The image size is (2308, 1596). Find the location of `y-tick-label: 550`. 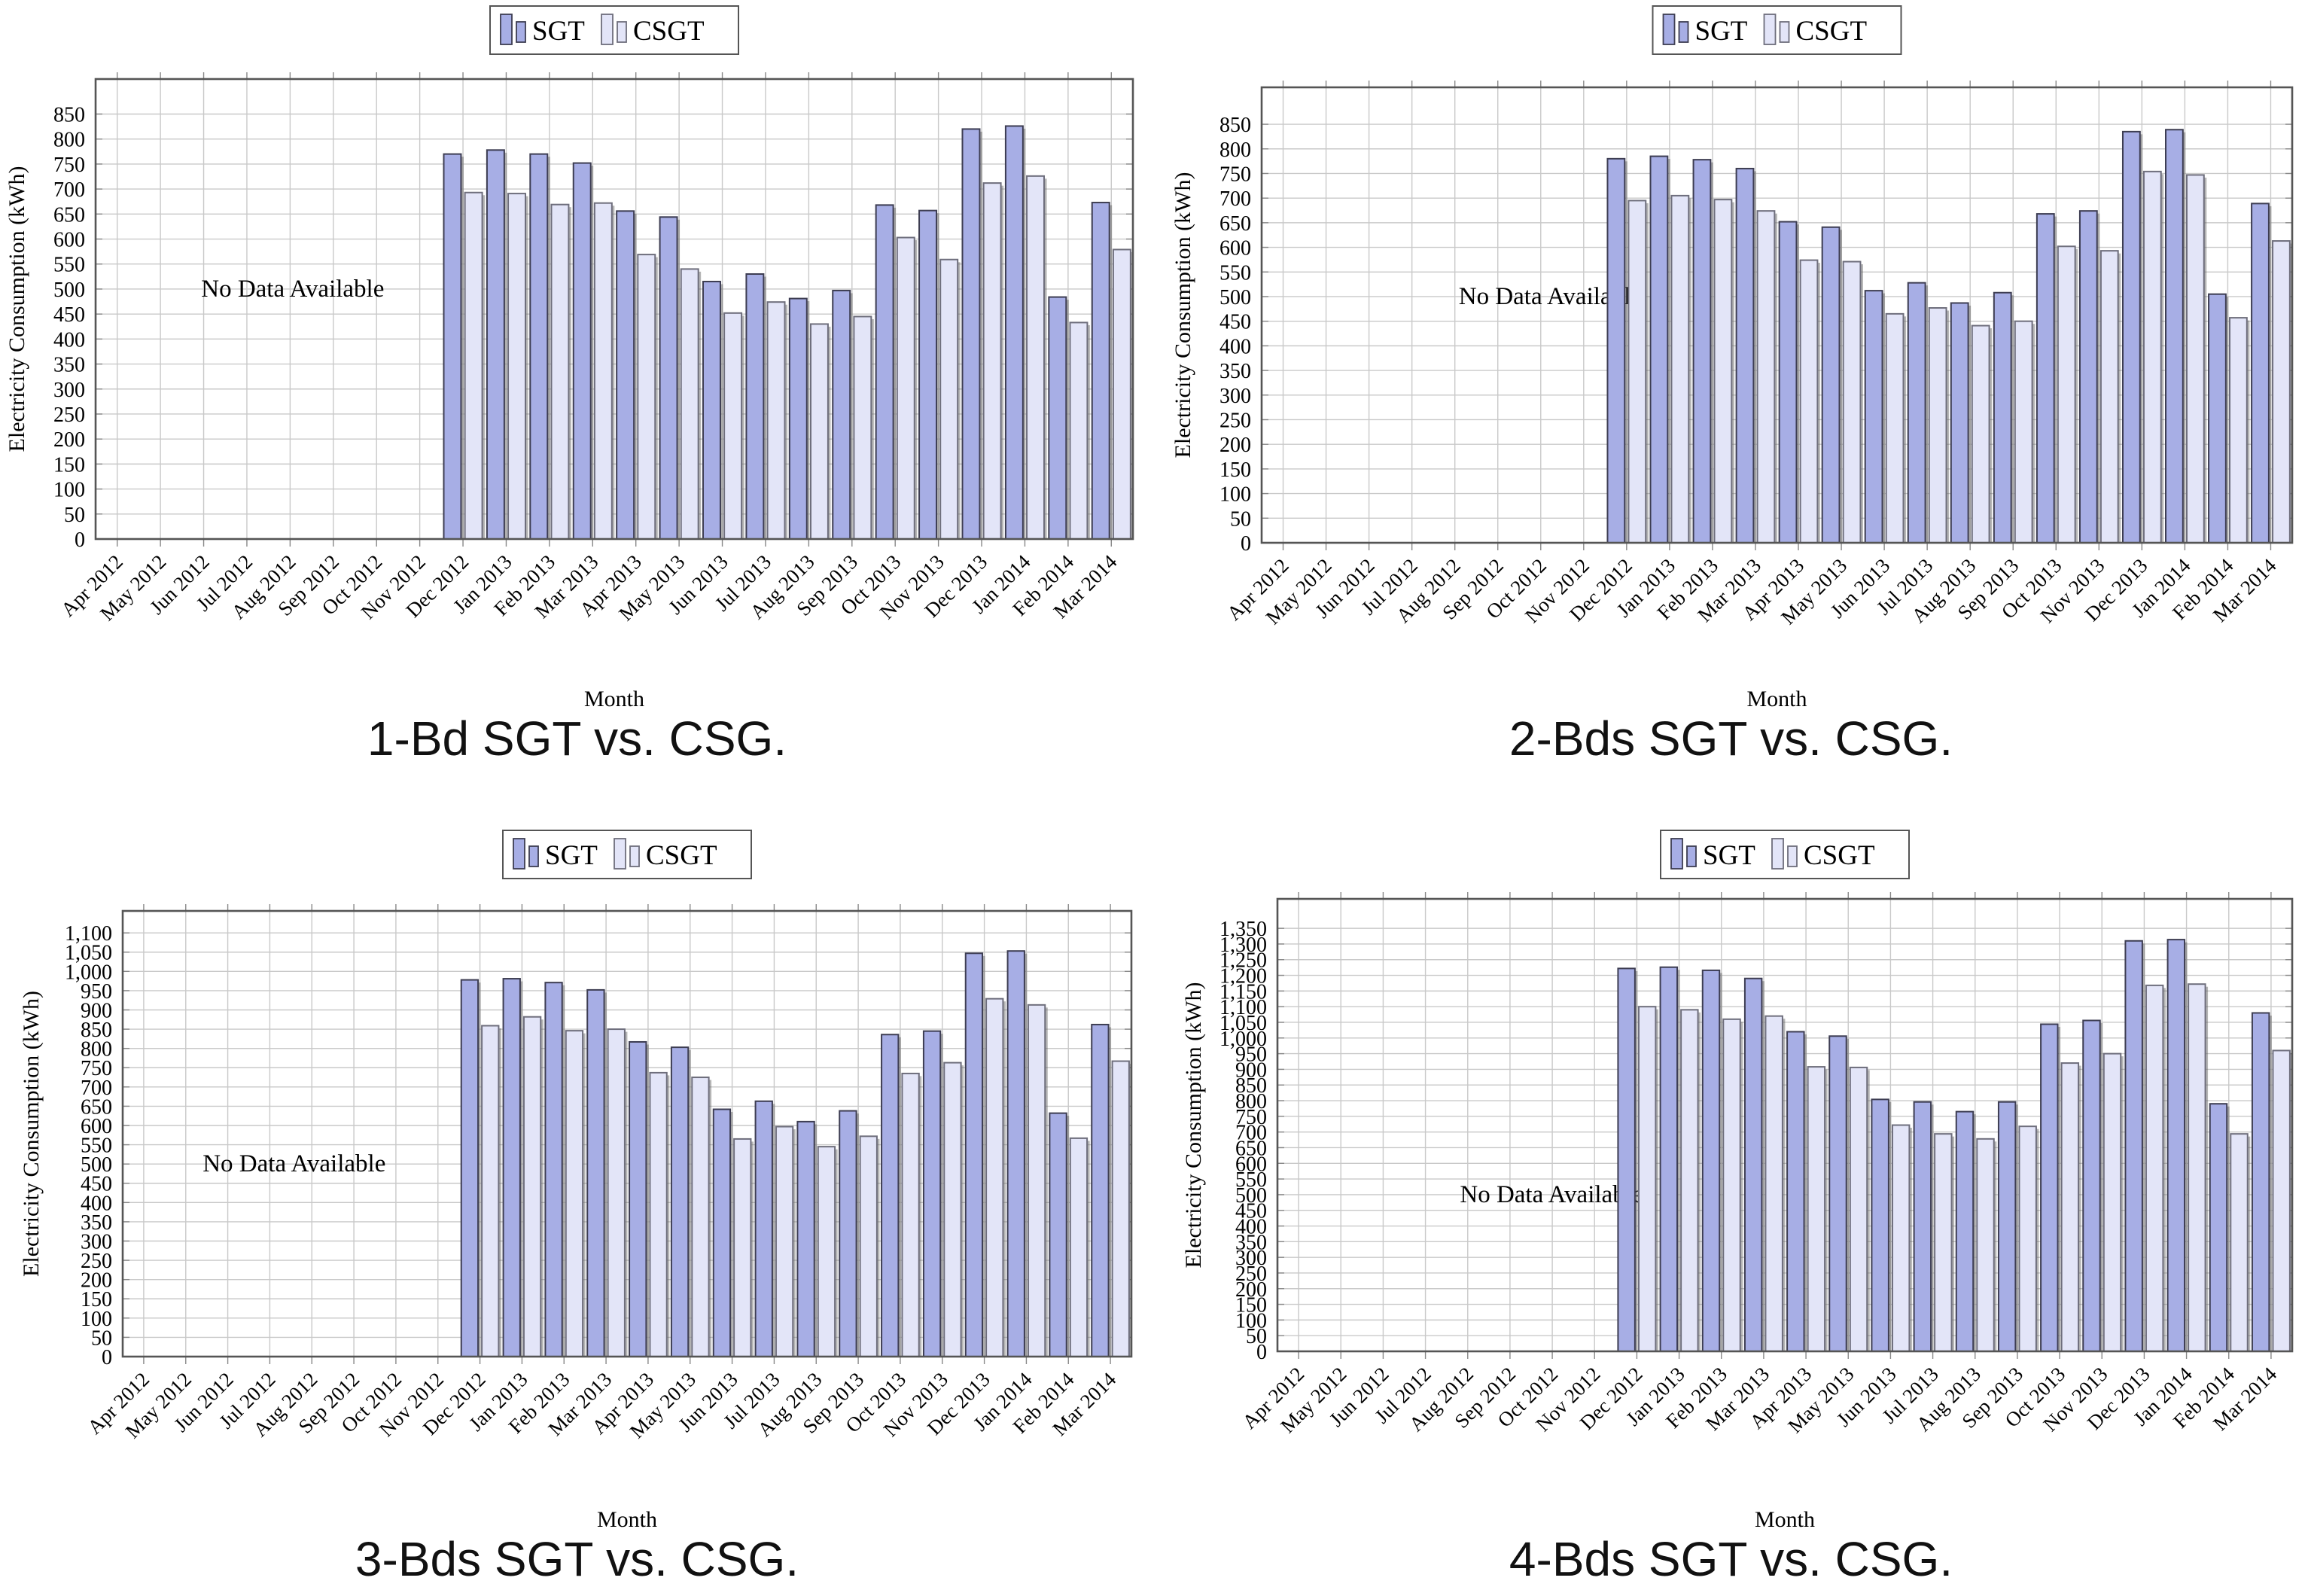

y-tick-label: 550 is located at coordinates (96, 1146).